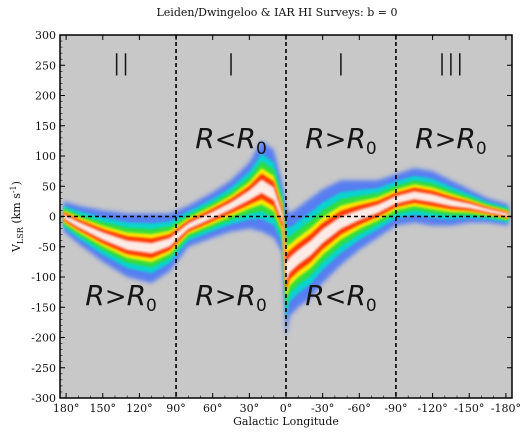 Image resolution: width=524 pixels, height=437 pixels. Describe the element at coordinates (359, 408) in the screenshot. I see `x-tick-label: -60°` at that location.